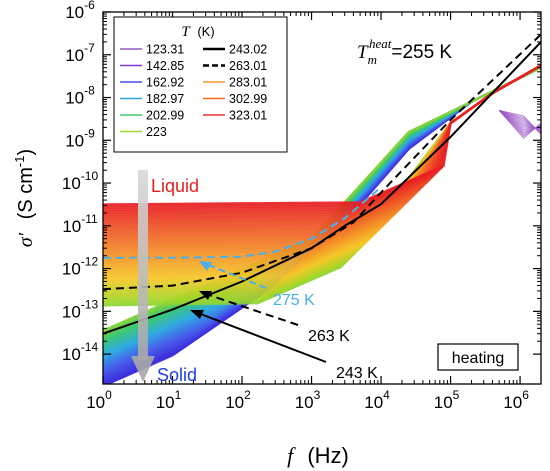 This screenshot has width=550, height=471. I want to click on liquid-to-solid-arrow, so click(143, 276).